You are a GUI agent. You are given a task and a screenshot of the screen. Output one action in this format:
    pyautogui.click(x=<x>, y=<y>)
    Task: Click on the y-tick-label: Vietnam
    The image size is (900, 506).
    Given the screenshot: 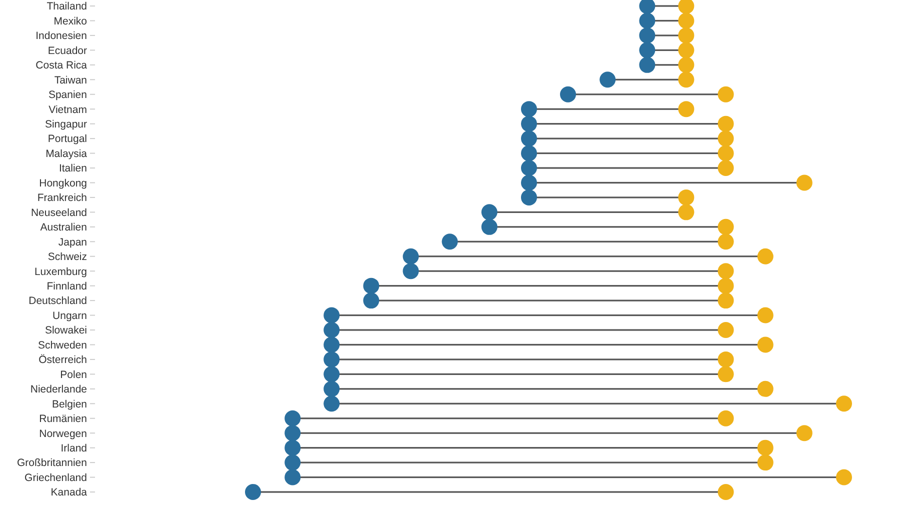 What is the action you would take?
    pyautogui.click(x=68, y=110)
    